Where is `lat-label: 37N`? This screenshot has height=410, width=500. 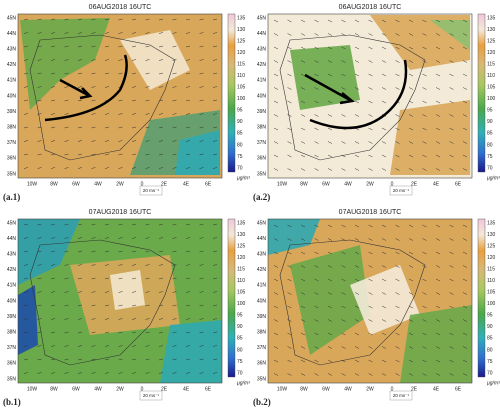 lat-label: 37N is located at coordinates (12, 143).